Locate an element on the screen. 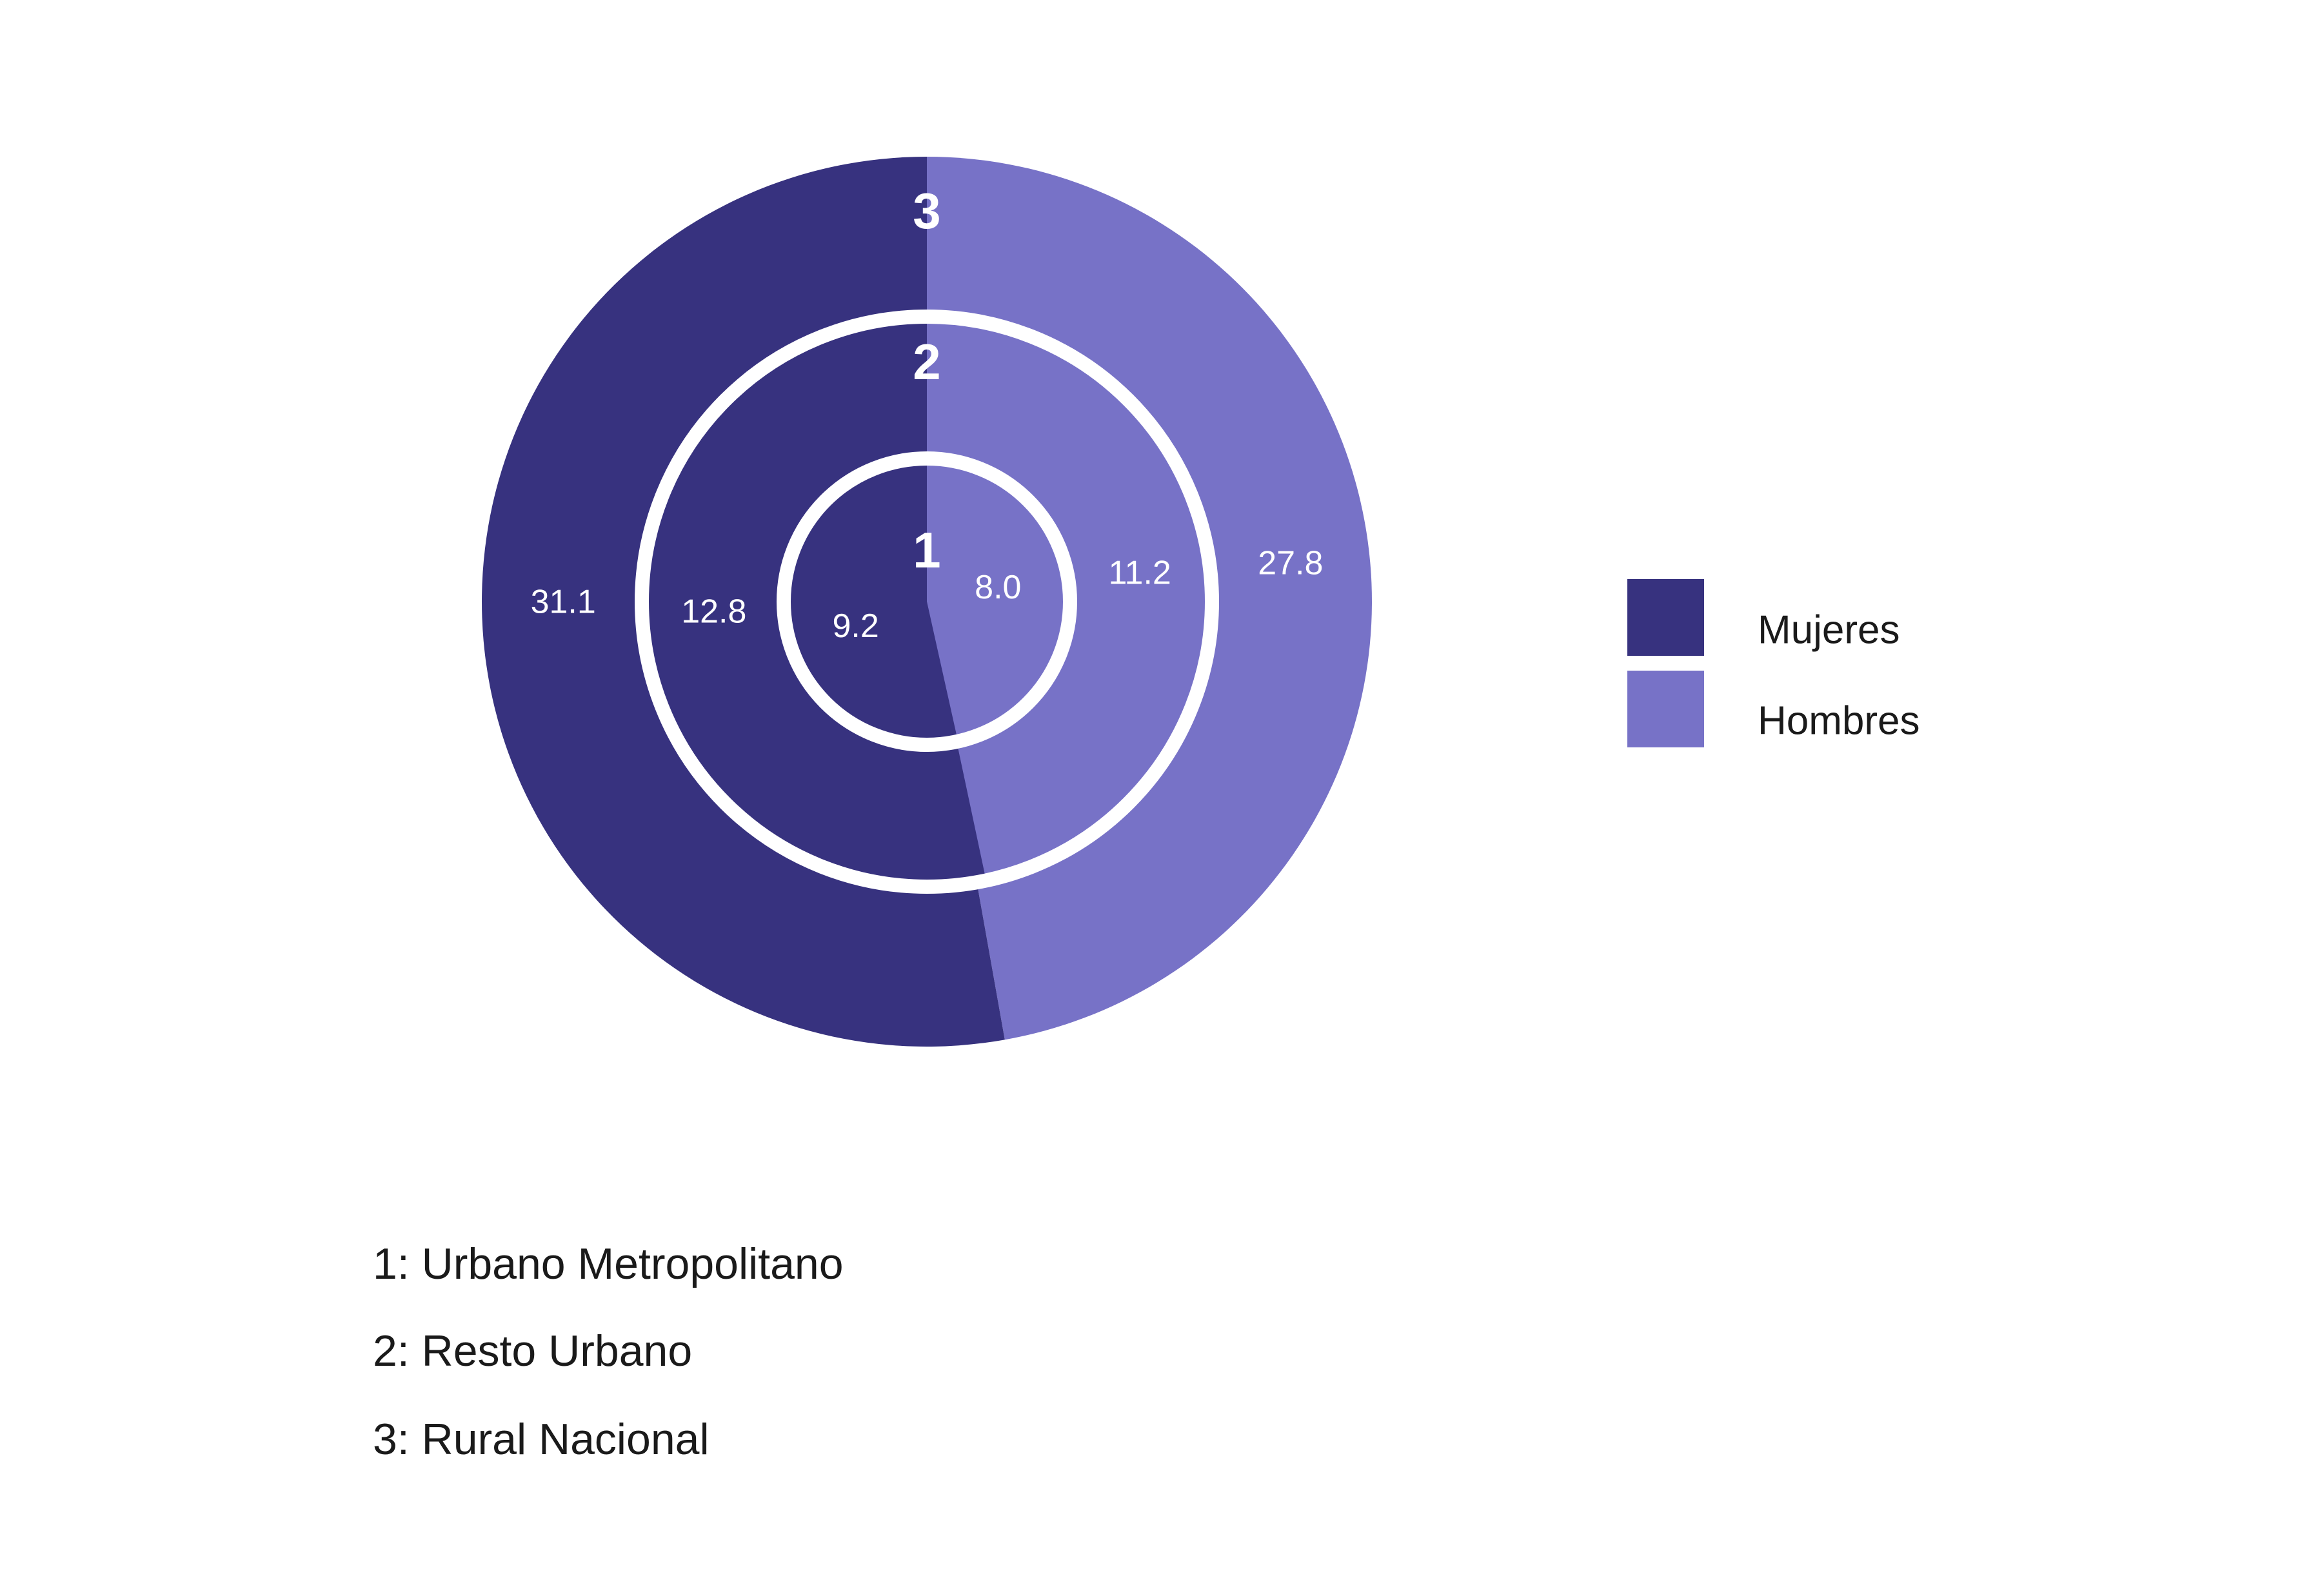 The height and width of the screenshot is (1596, 2322). legend-label-hombres: Hombres is located at coordinates (1839, 721).